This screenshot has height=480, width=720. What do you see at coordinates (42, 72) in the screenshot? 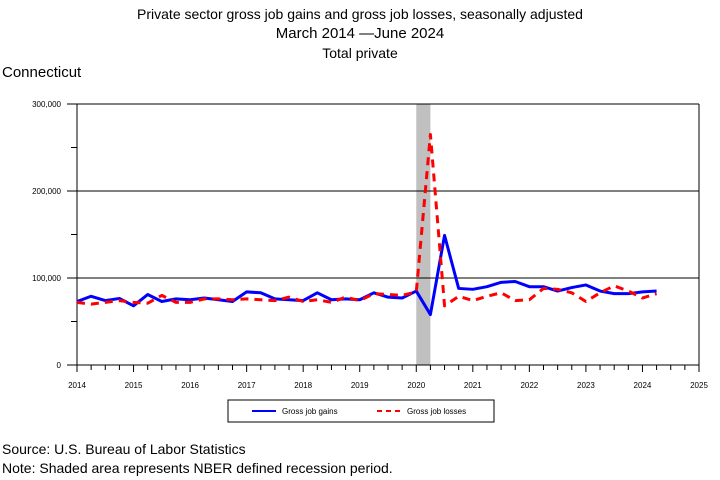
I see `region-label: Connecticut` at bounding box center [42, 72].